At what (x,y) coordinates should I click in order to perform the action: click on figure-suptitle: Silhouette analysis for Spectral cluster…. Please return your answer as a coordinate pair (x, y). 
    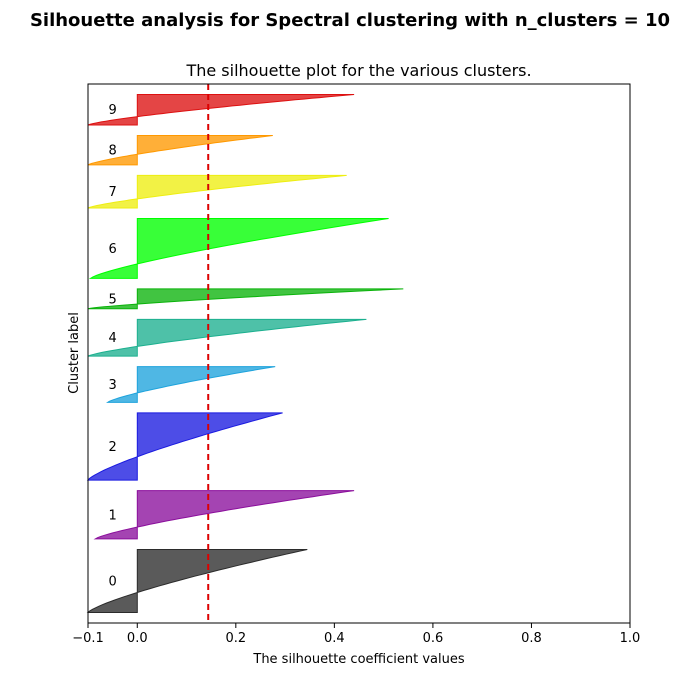
    Looking at the image, I should click on (350, 20).